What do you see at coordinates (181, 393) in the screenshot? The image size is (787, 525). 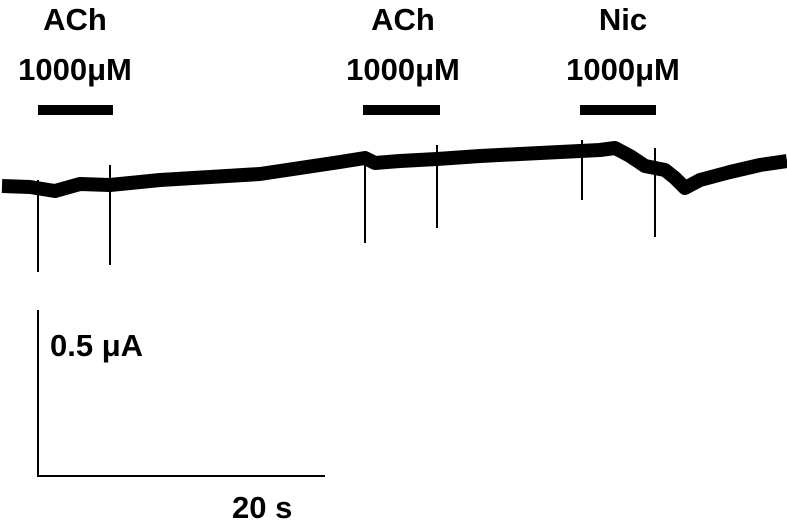 I see `scale-bar` at bounding box center [181, 393].